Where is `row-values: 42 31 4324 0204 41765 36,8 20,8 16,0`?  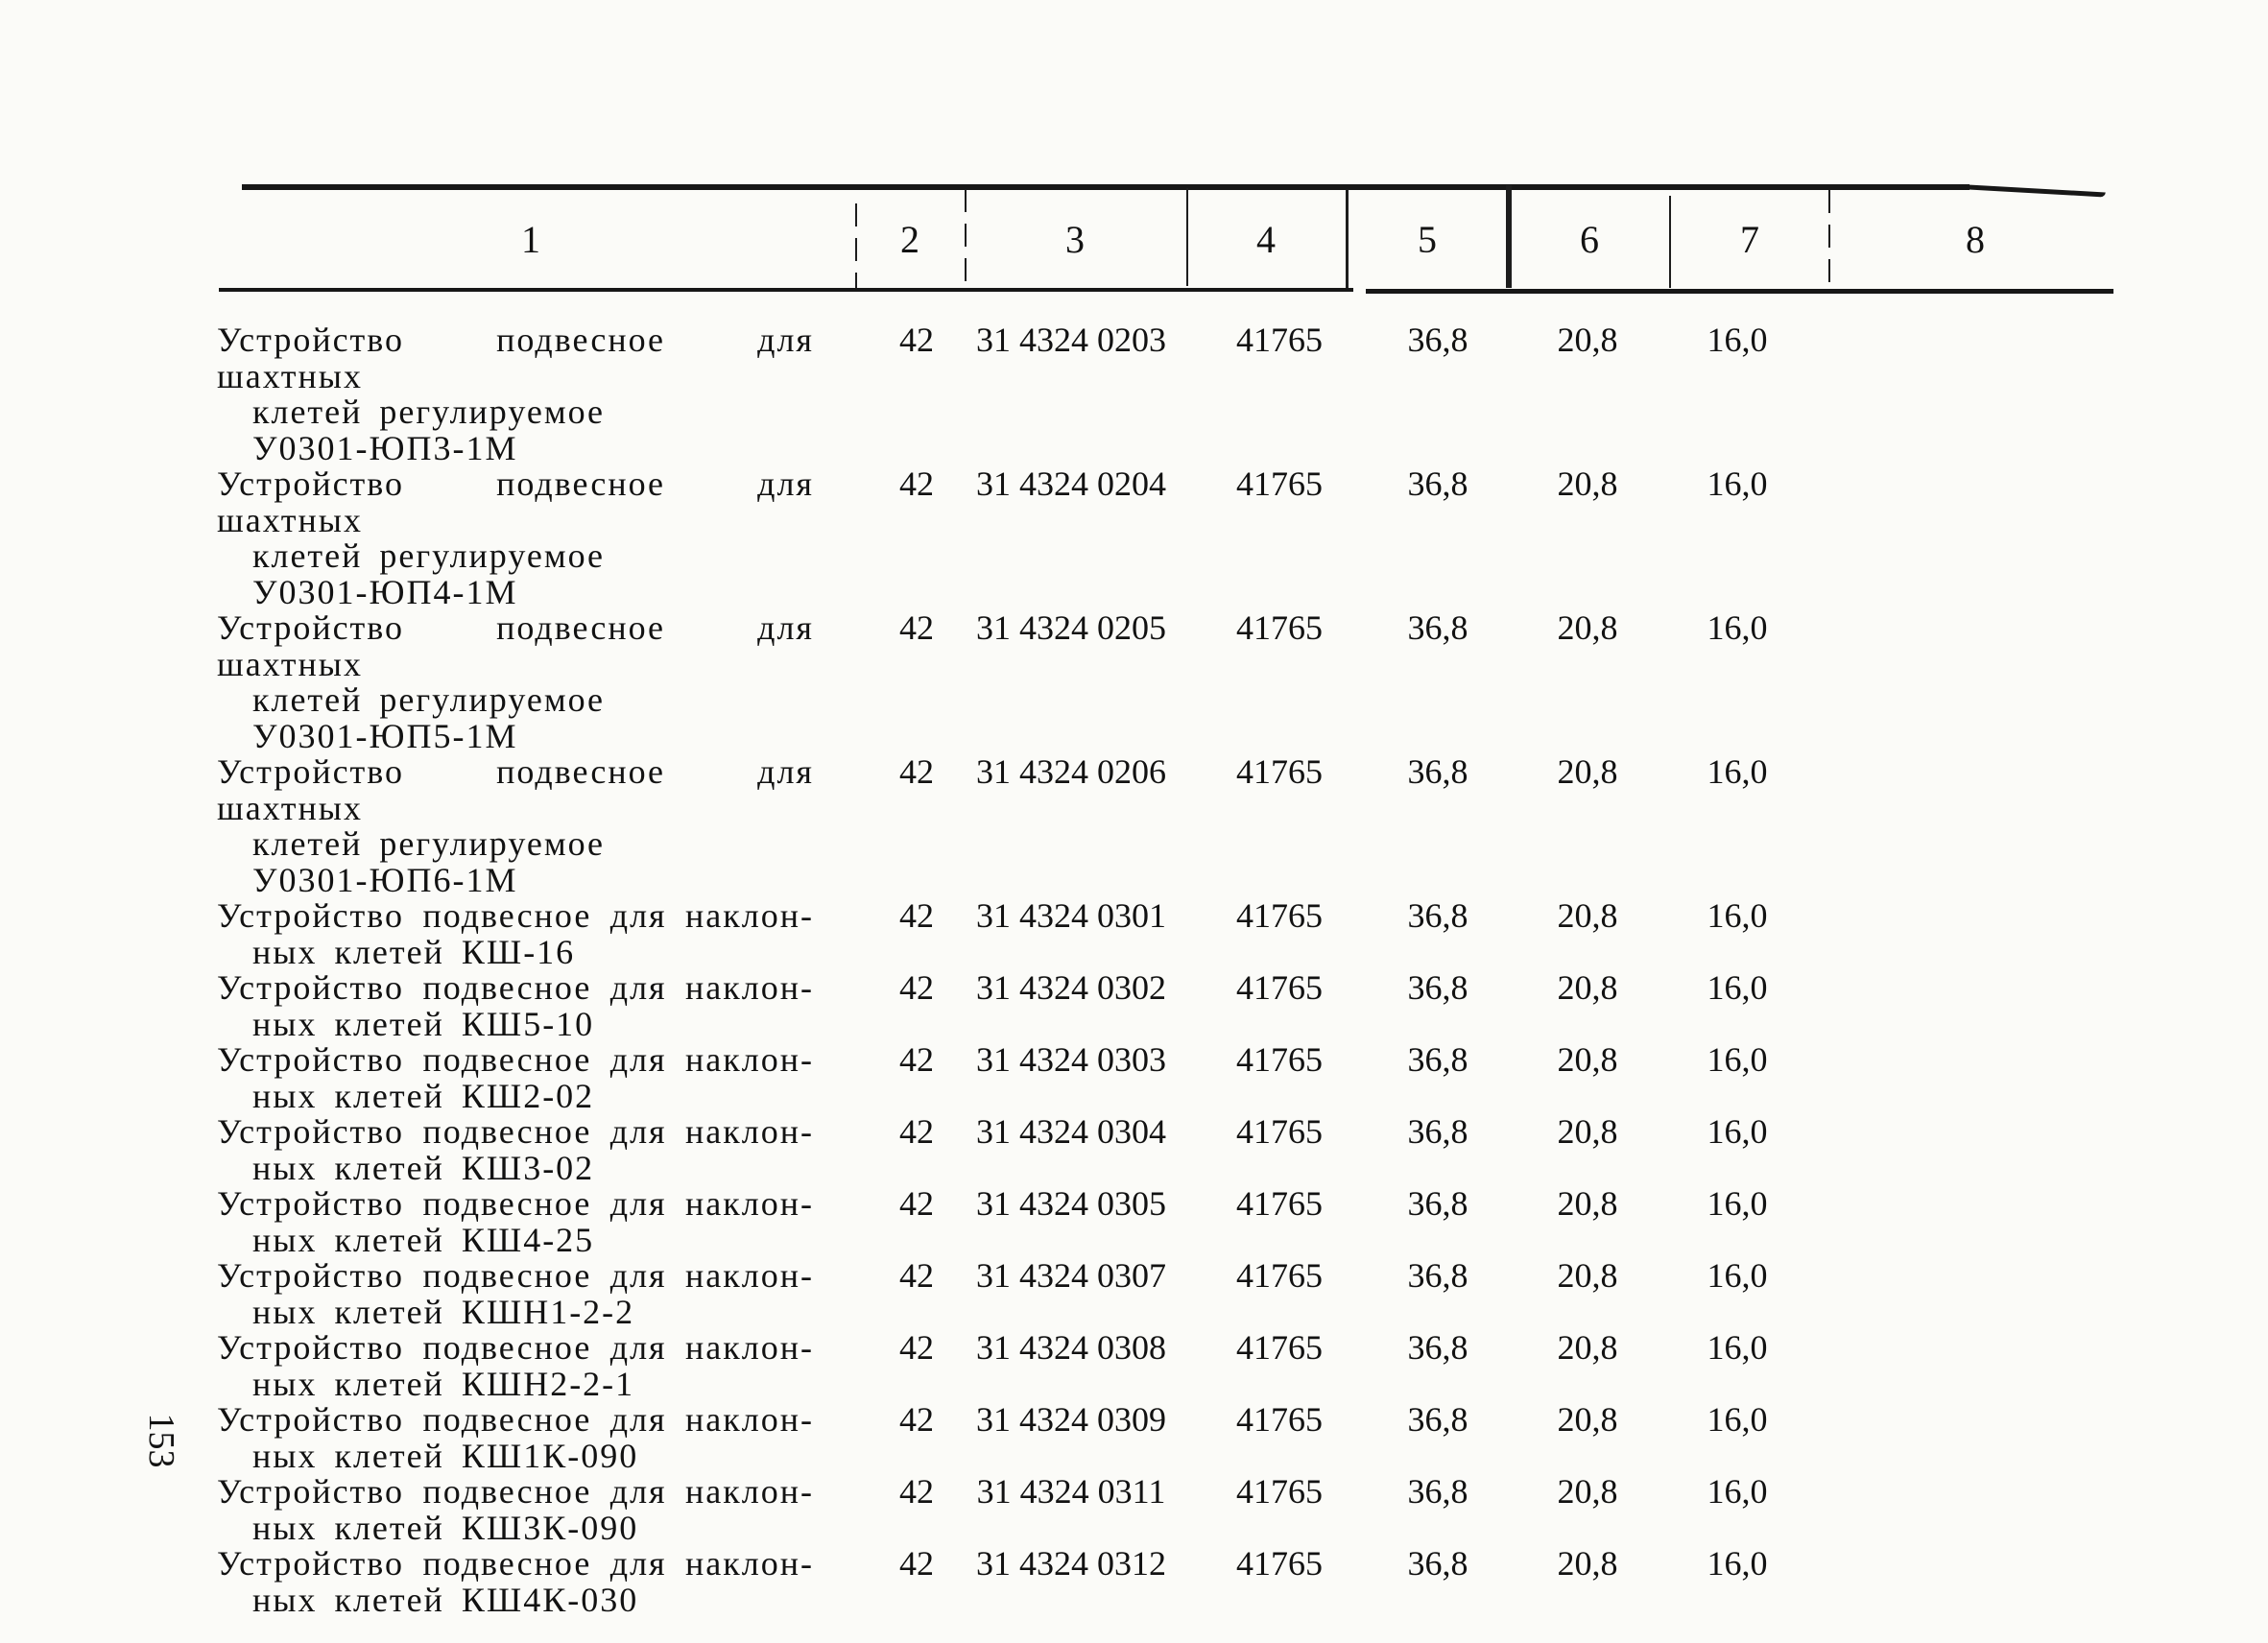 row-values: 42 31 4324 0204 41765 36,8 20,8 16,0 is located at coordinates (1134, 483).